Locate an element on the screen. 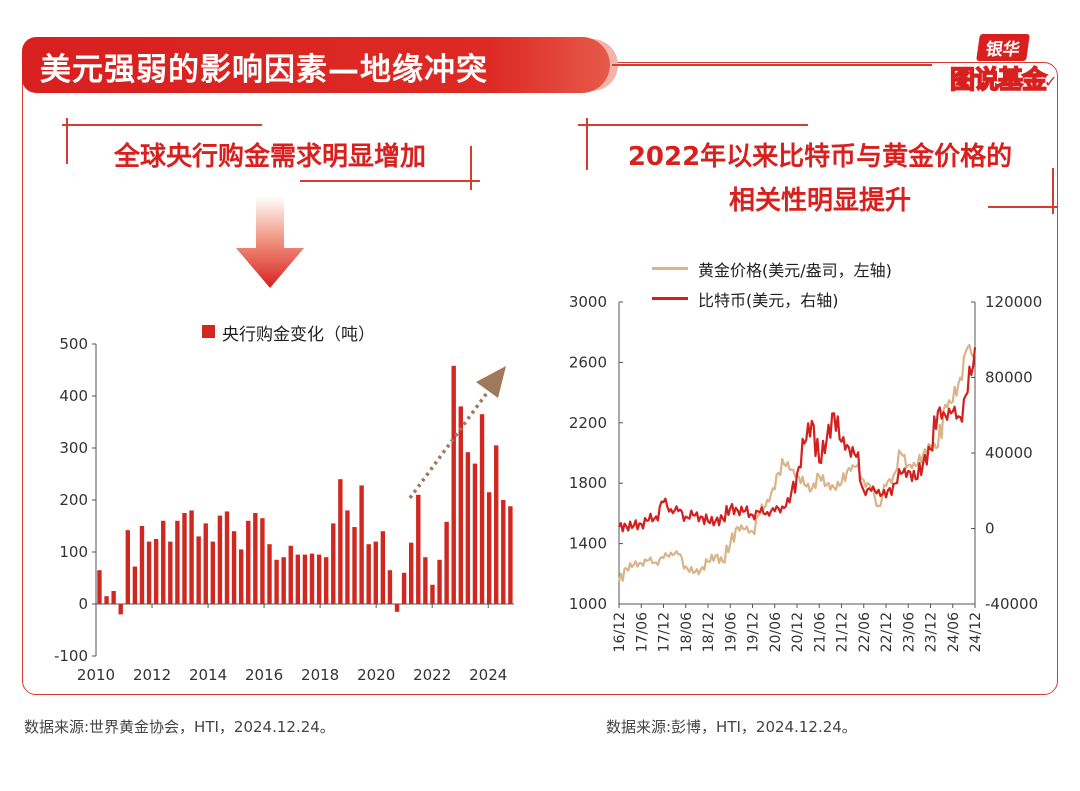  right-y-tick-label: 40000 is located at coordinates (1009, 453).